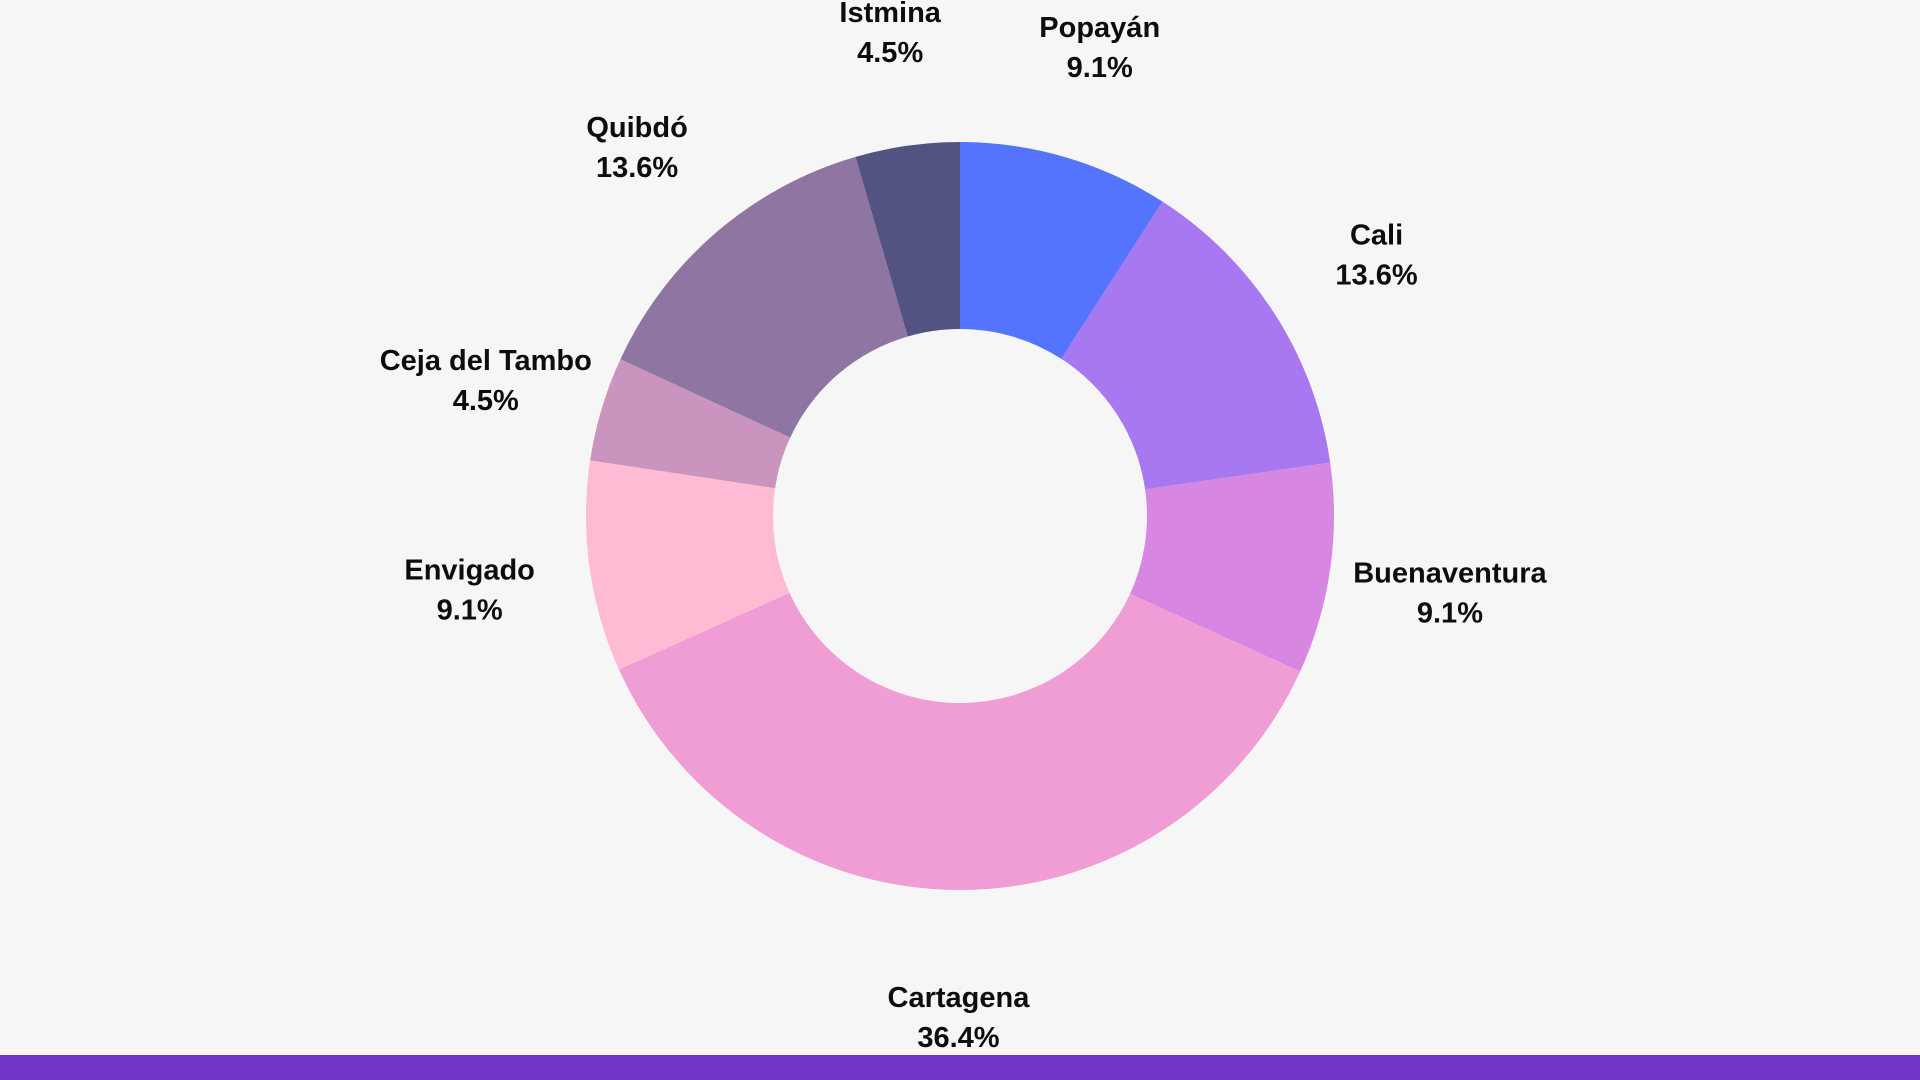 The image size is (1920, 1080). What do you see at coordinates (1099, 48) in the screenshot?
I see `slice-label-popayan: Popayán 9.1%` at bounding box center [1099, 48].